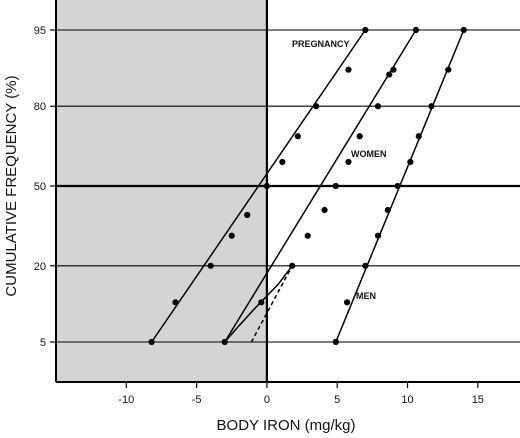 This screenshot has height=438, width=520. Describe the element at coordinates (389, 74) in the screenshot. I see `data-point-extra` at that location.